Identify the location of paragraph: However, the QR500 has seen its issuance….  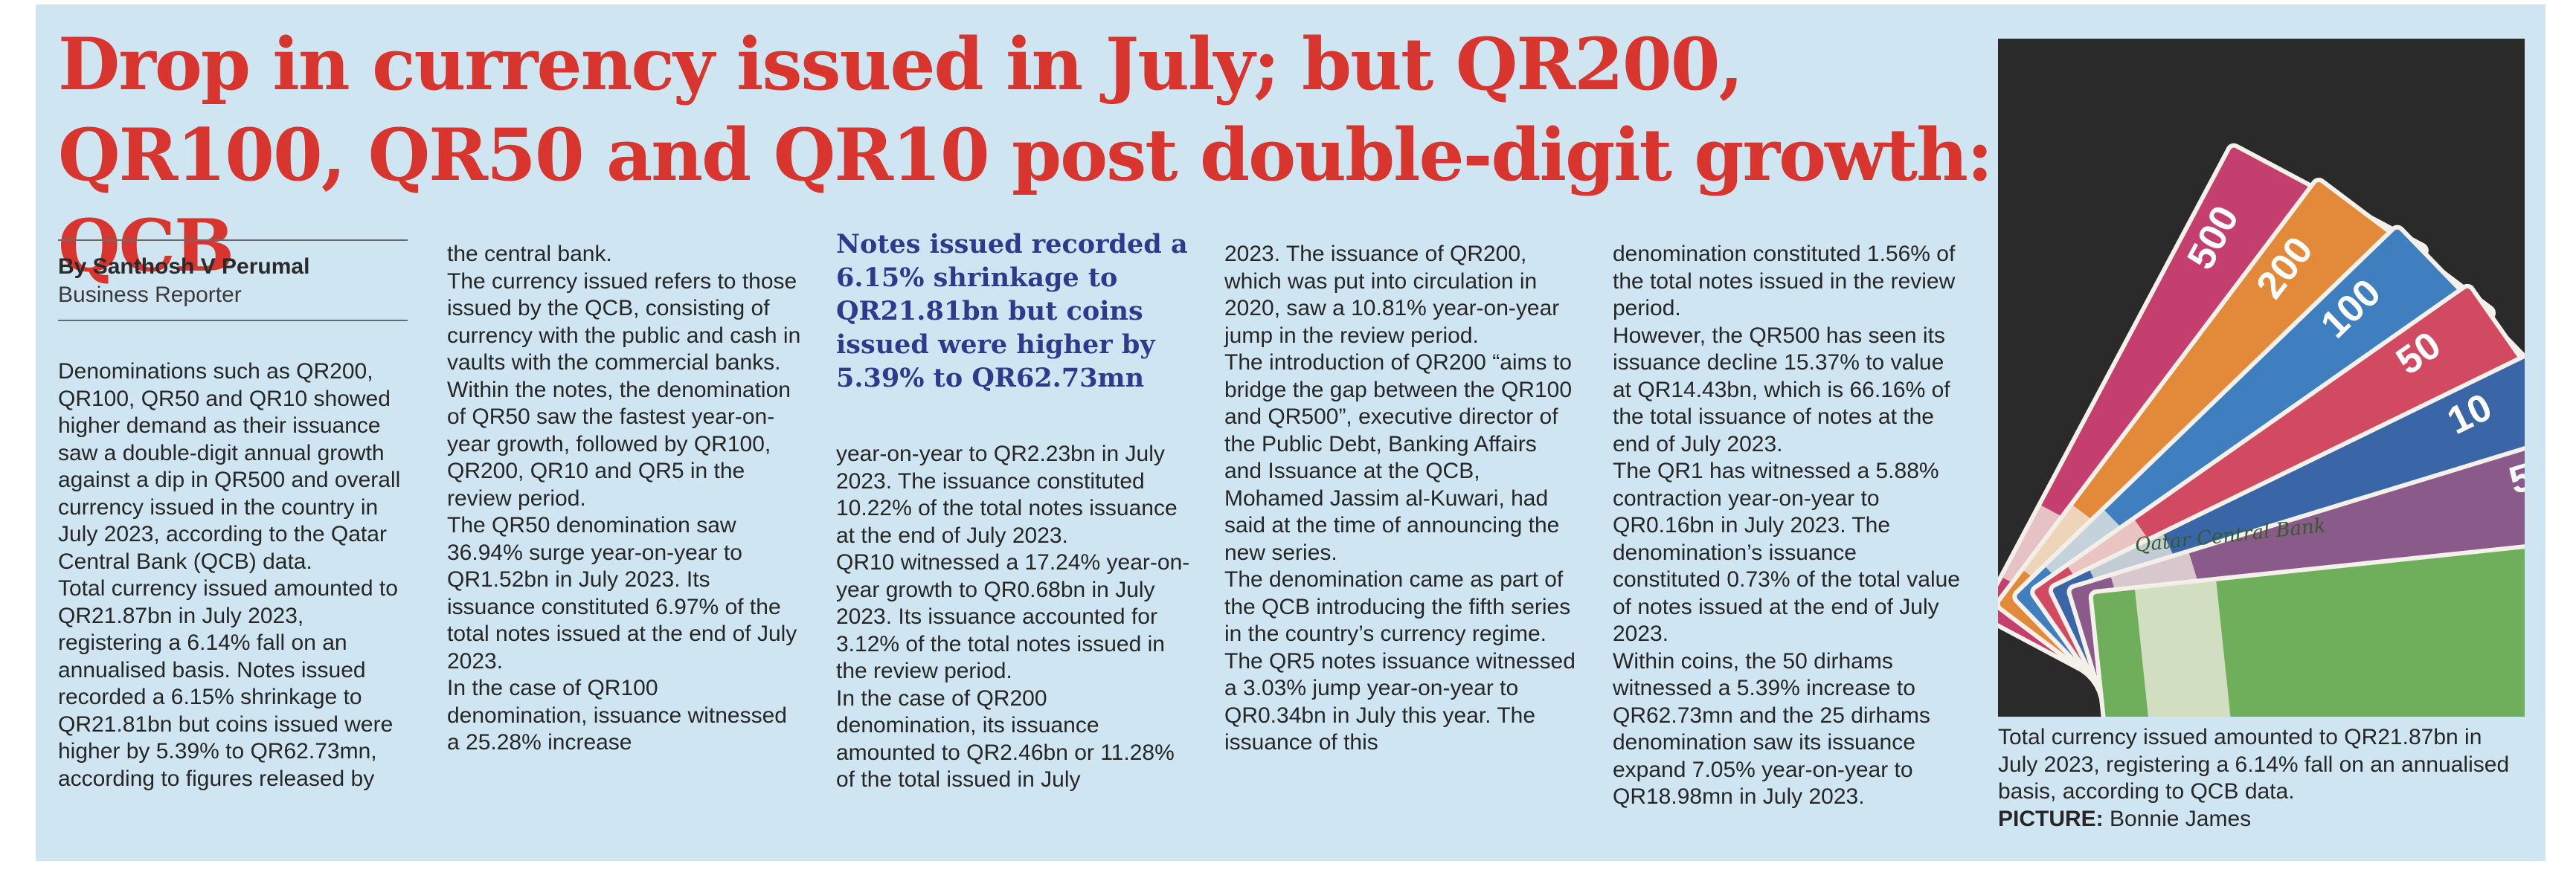
(1781, 389).